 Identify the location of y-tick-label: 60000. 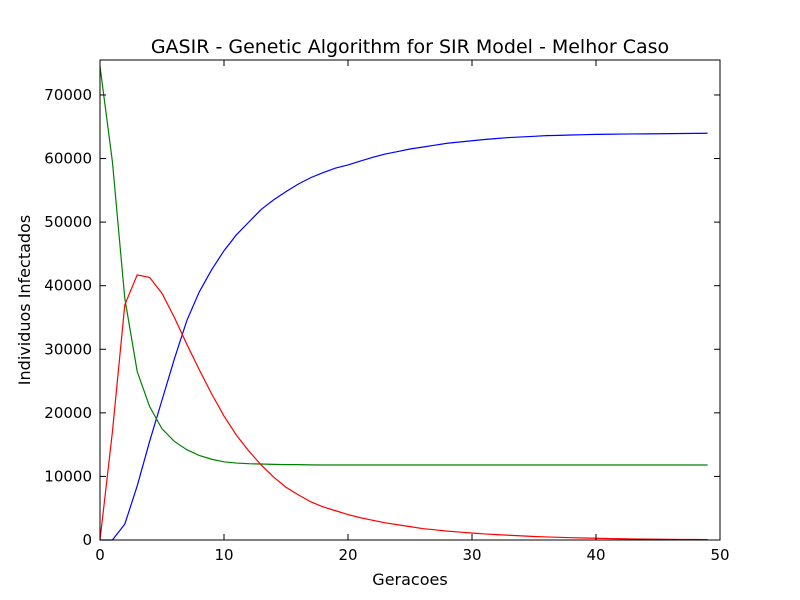
(68, 159).